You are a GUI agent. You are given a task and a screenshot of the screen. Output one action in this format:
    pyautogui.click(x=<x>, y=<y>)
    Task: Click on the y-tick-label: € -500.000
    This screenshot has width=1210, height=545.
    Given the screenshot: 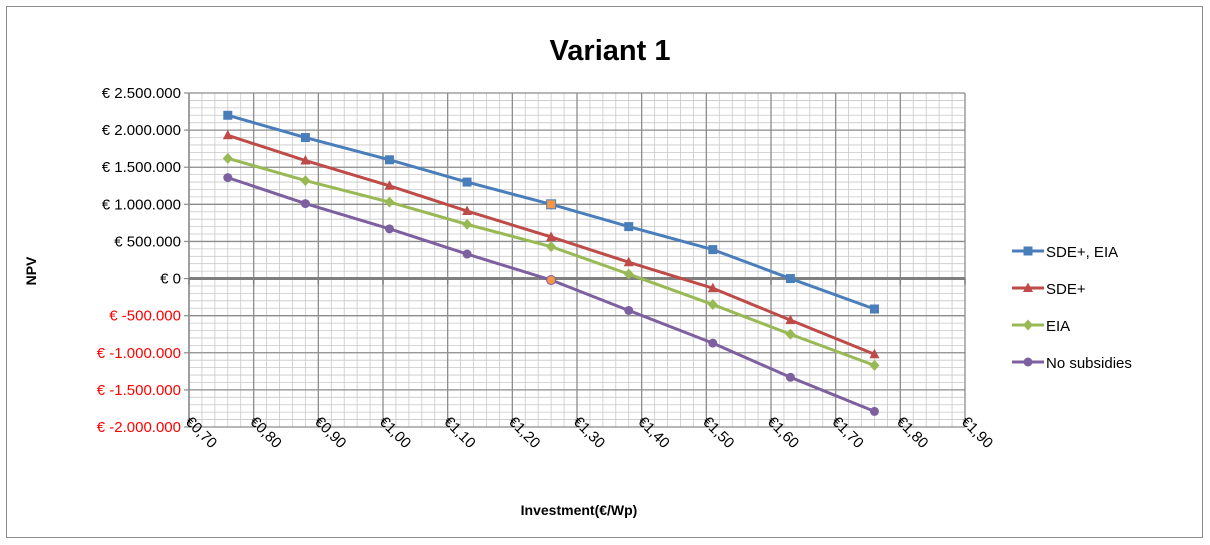 What is the action you would take?
    pyautogui.click(x=145, y=316)
    